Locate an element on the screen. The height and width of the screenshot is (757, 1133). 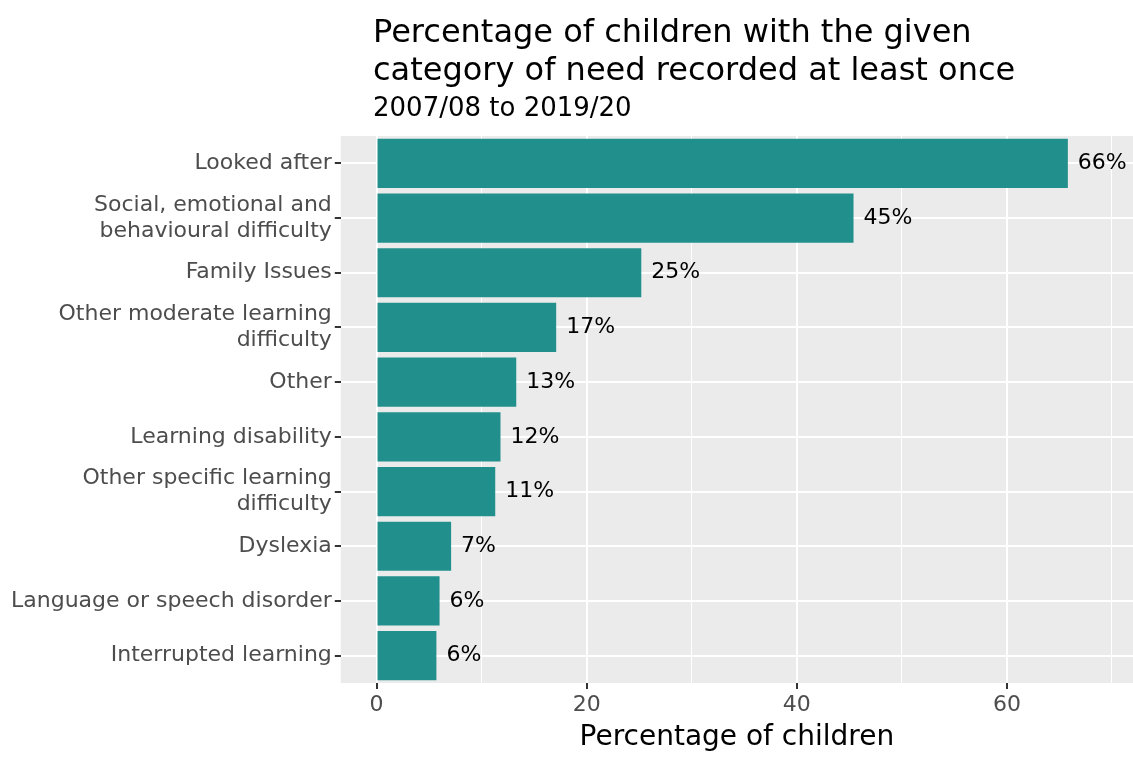
chart-subtitle: 2007/08 to 2019/20 is located at coordinates (503, 107).